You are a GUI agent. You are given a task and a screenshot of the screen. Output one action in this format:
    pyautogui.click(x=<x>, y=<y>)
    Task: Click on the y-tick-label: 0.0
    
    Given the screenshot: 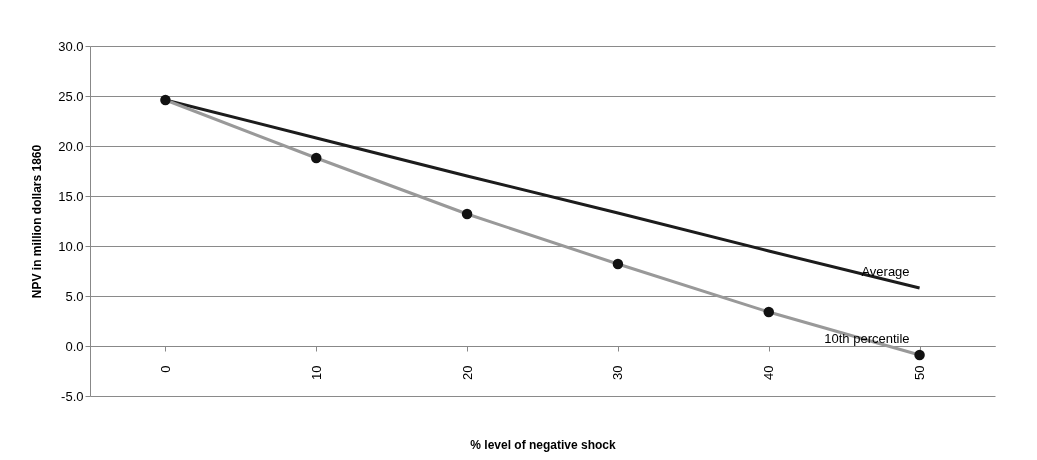 What is the action you would take?
    pyautogui.click(x=74, y=346)
    